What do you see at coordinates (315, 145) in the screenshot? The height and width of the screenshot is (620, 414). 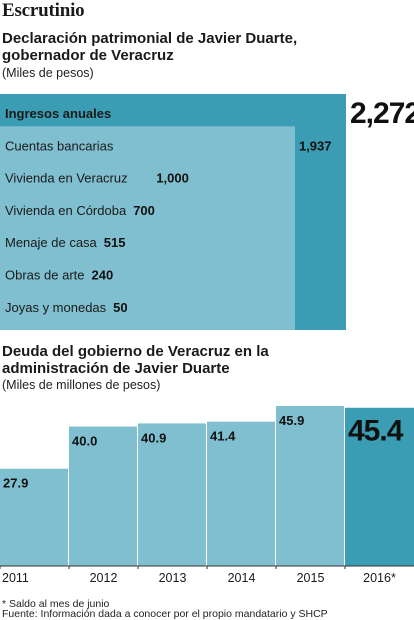 I see `bar-value-label-1: 1,937` at bounding box center [315, 145].